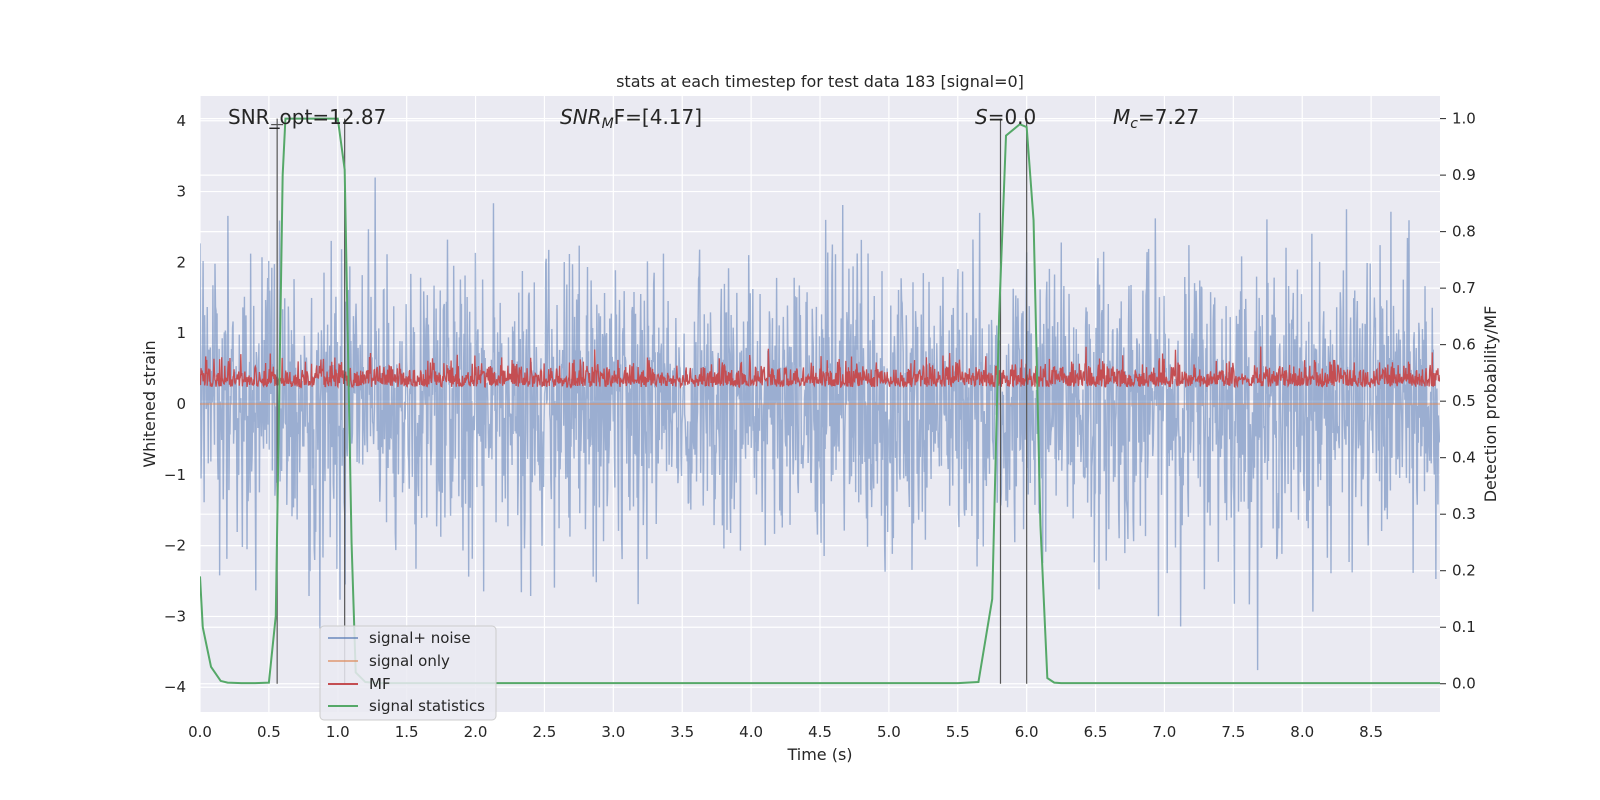  I want to click on y-tick-labels-right: 0.0 0.1 0.2 0.3 0.4 0.5 0.6 0.7 0.8 0.9 1.0, so click(1458, 401).